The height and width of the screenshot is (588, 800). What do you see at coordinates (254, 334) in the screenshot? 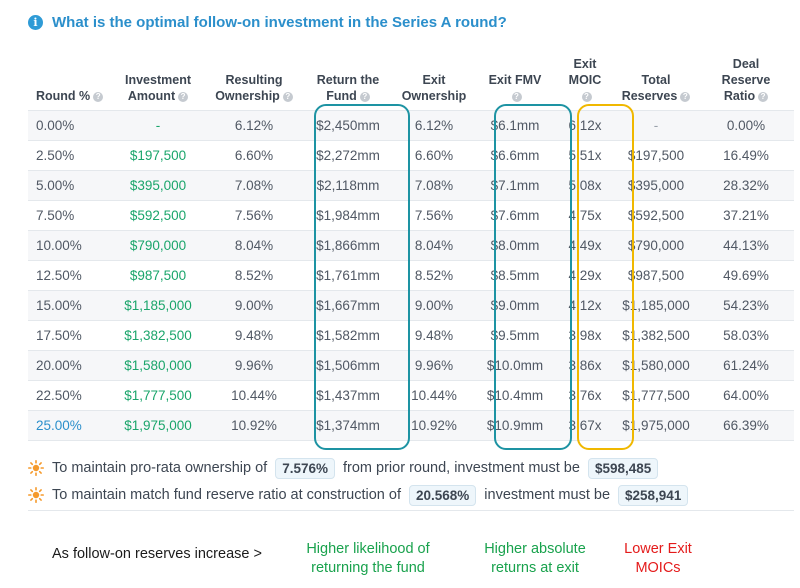
I see `cell-resulting-ownership: 9.48%` at bounding box center [254, 334].